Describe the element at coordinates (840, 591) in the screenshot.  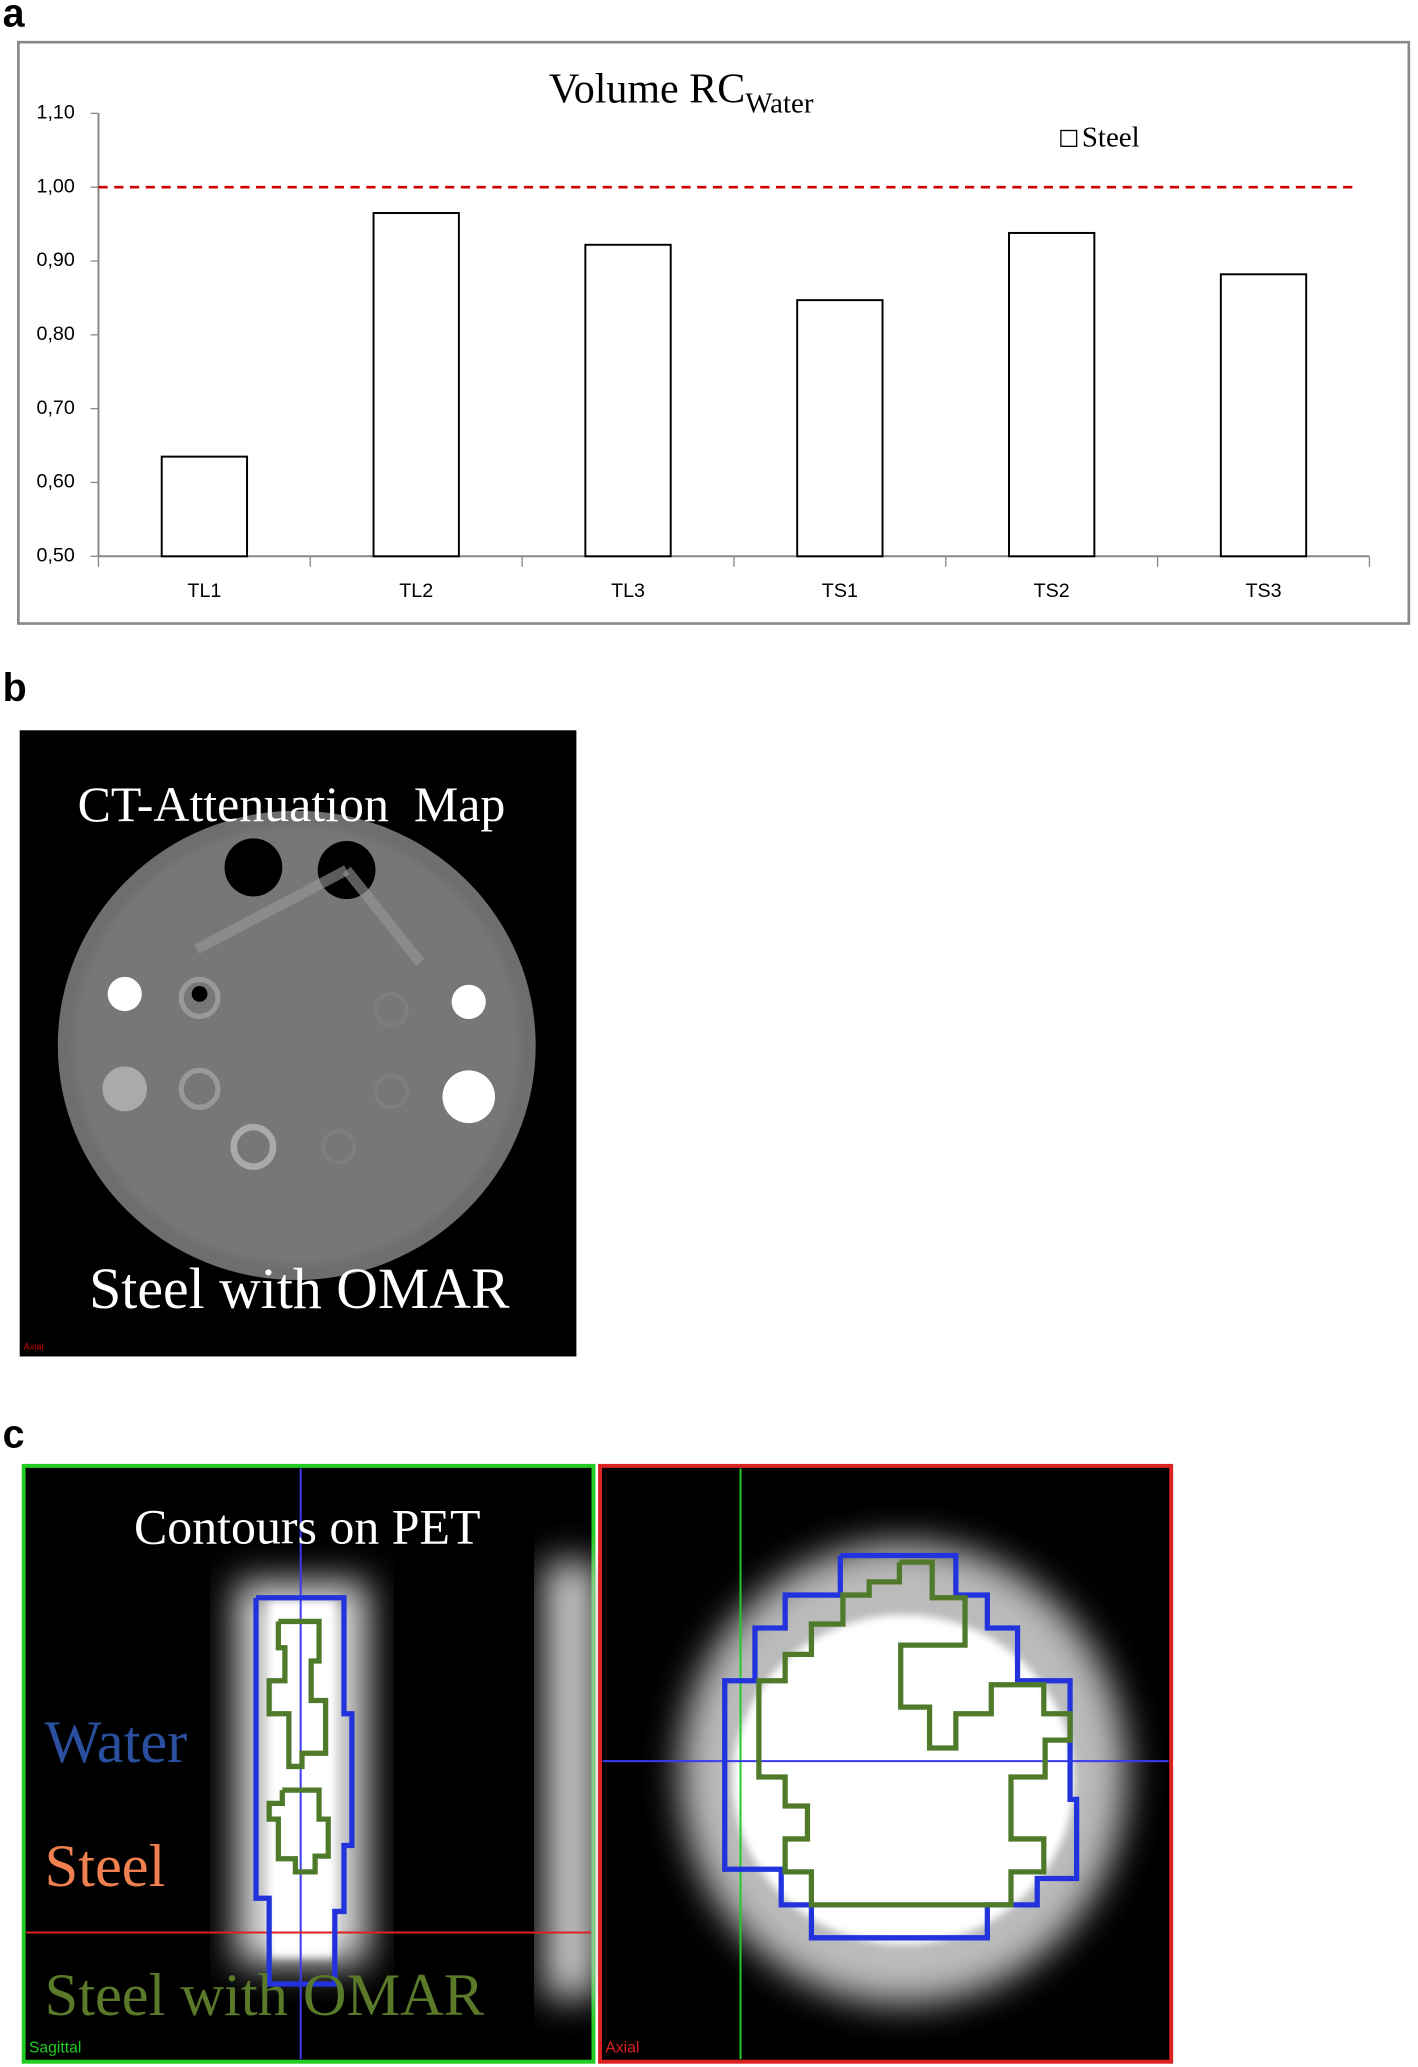
I see `x-tick-label: TS1` at that location.